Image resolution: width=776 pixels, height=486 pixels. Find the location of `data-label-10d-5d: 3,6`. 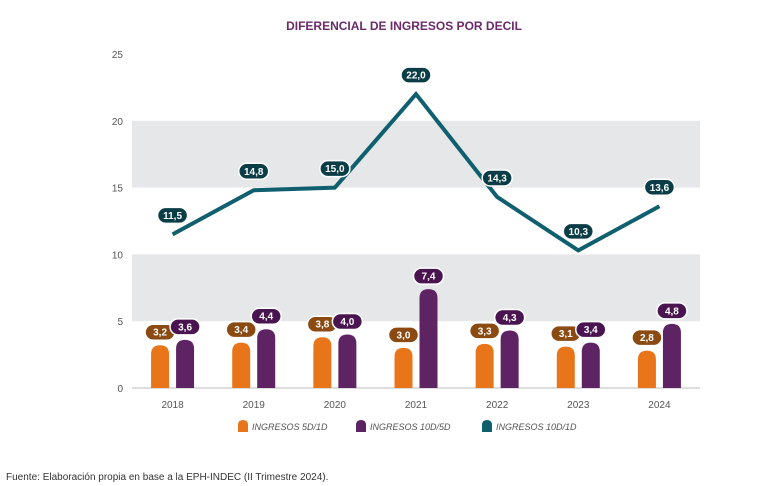

data-label-10d-5d: 3,6 is located at coordinates (185, 327).